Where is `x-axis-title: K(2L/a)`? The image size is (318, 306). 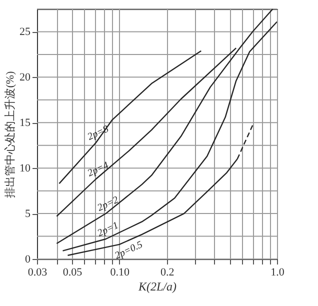
x-axis-title: K(2L/a) is located at coordinates (157, 287).